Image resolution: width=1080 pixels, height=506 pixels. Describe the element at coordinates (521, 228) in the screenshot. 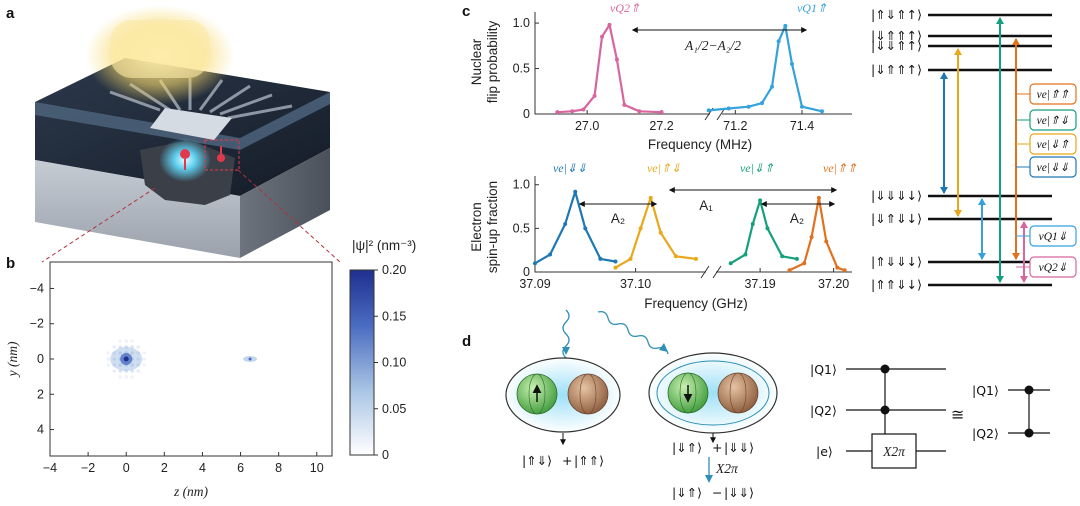

I see `esr-y-tick-label: 0.5` at that location.